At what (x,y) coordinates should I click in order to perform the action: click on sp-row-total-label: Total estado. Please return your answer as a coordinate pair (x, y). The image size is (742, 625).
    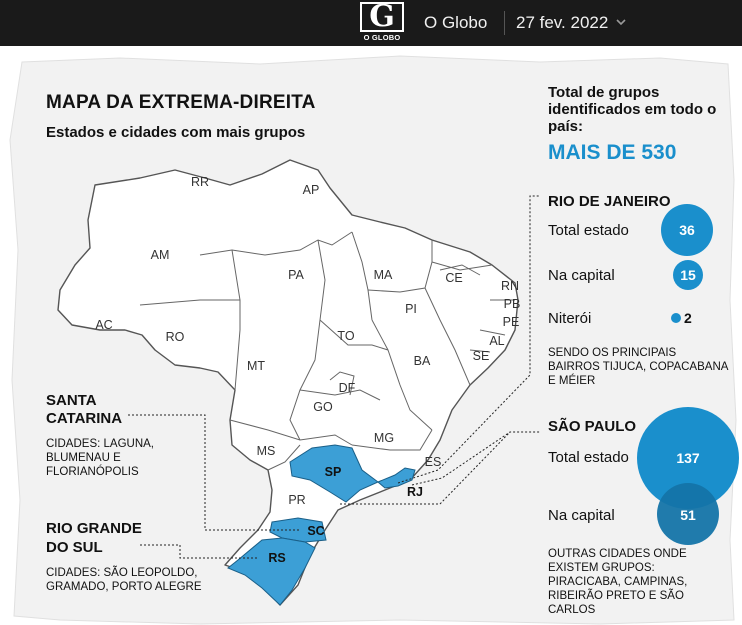
    Looking at the image, I should click on (588, 457).